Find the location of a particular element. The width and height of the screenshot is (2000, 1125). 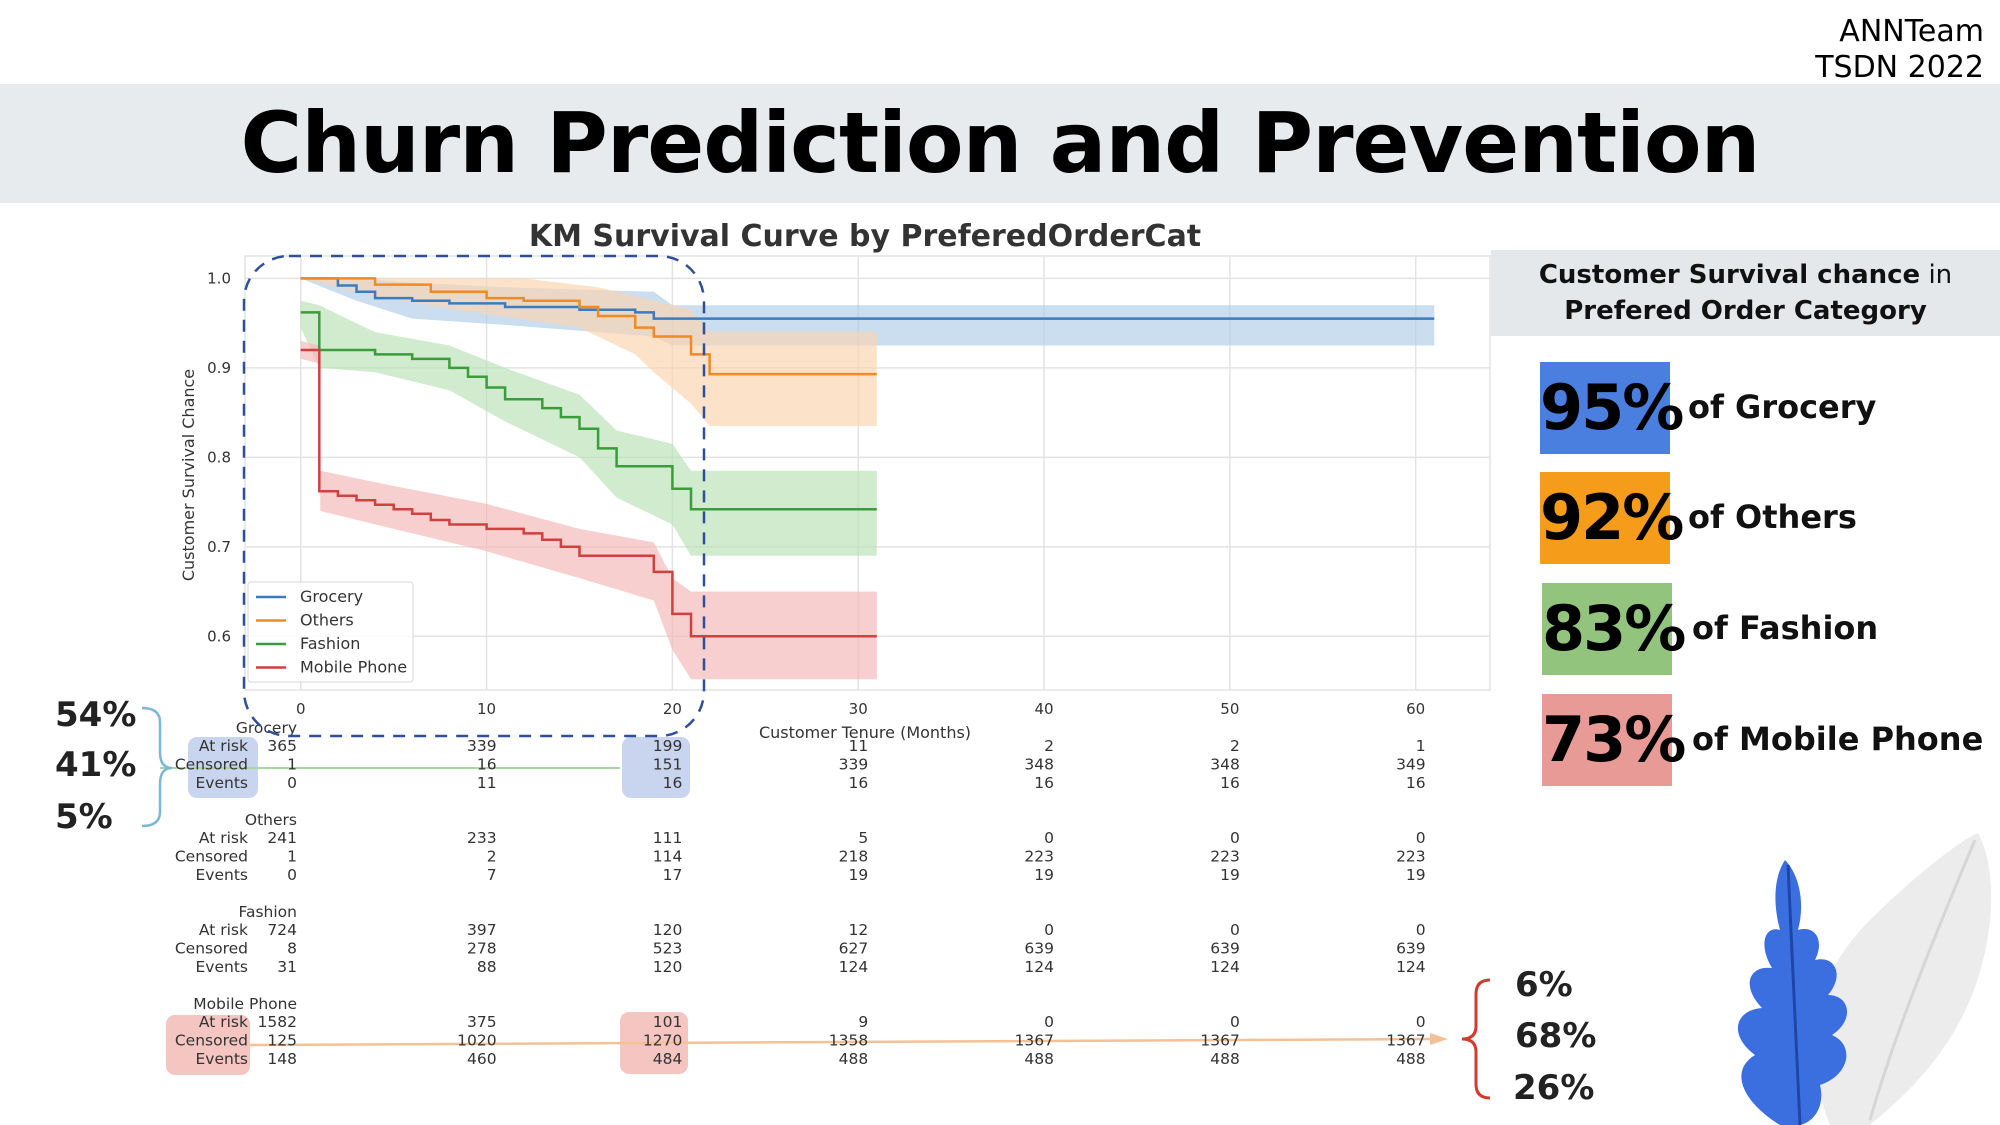

x-tick-label: 50 is located at coordinates (1229, 709).